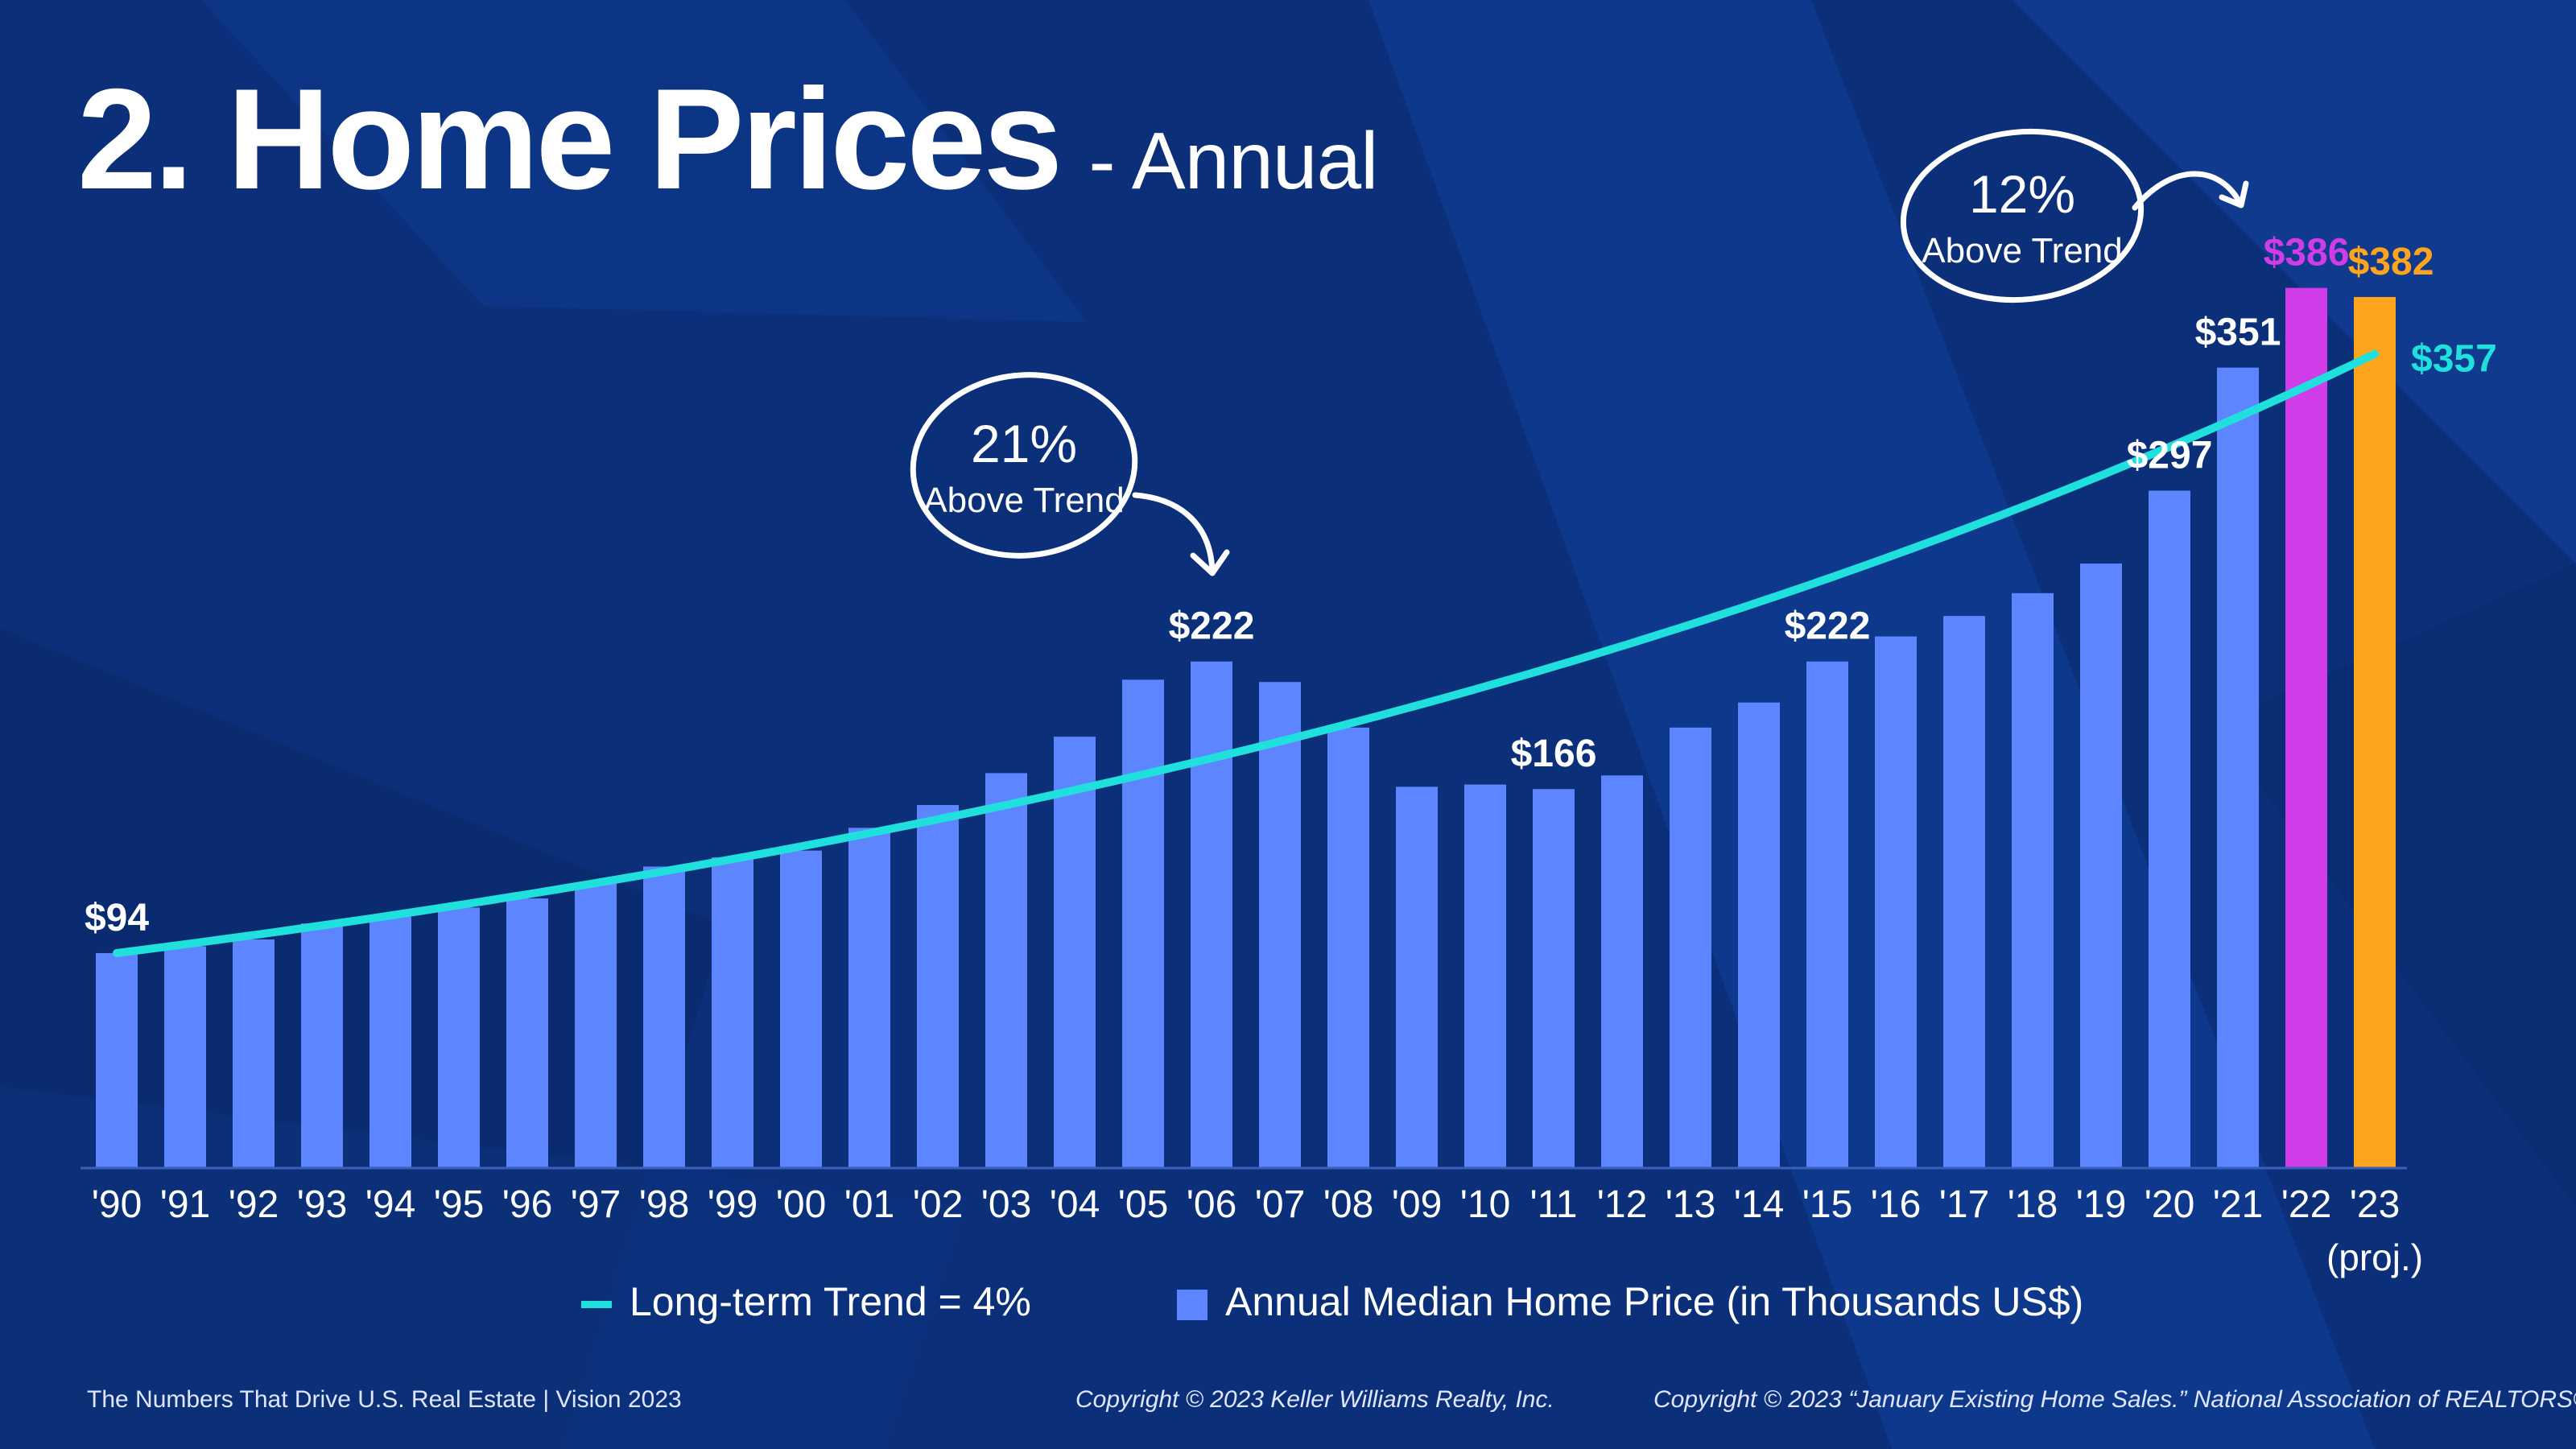 The image size is (2576, 1449). I want to click on x-tick-label: '14, so click(1759, 1204).